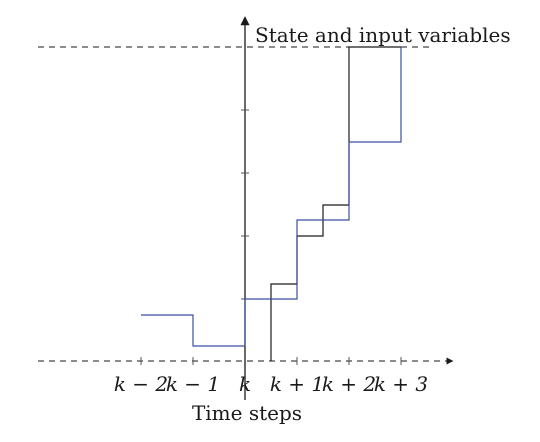 This screenshot has width=540, height=442. What do you see at coordinates (193, 384) in the screenshot?
I see `x-tick-label-k-minus-1: k − 1` at bounding box center [193, 384].